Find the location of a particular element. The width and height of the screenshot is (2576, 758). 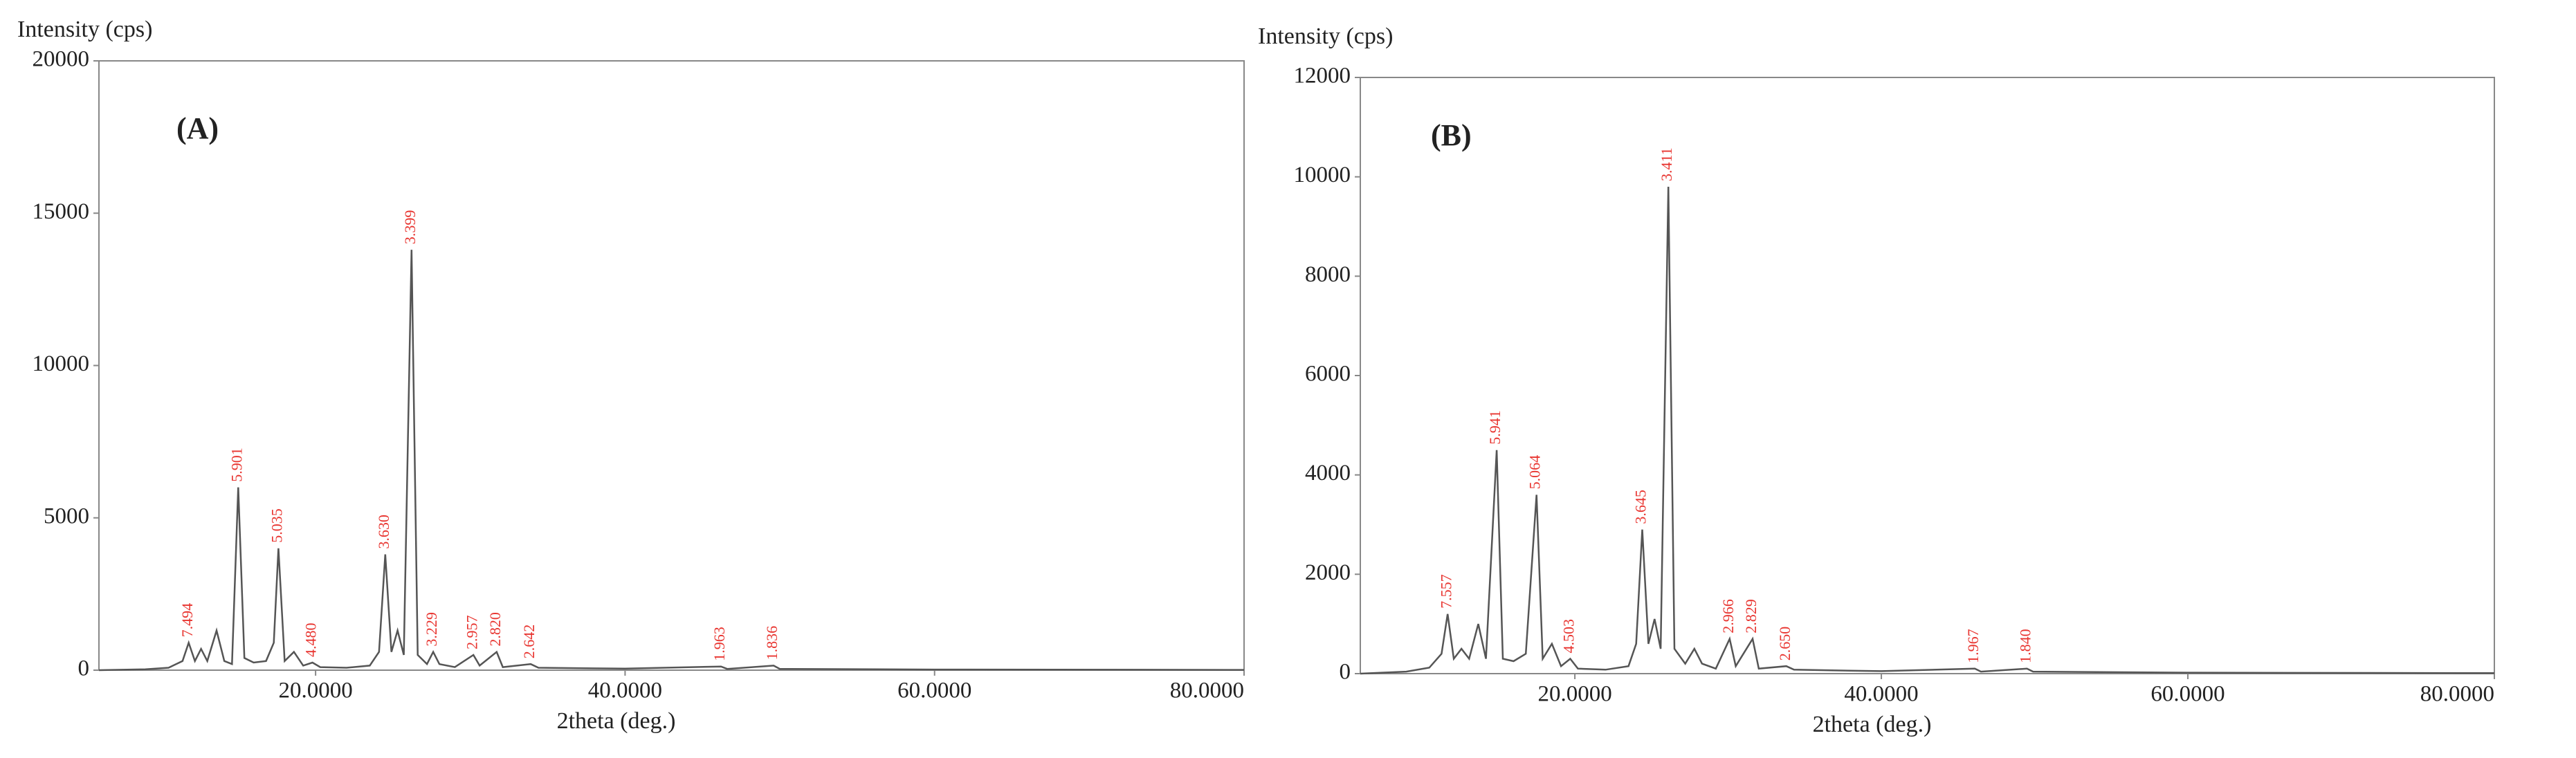

peak-label: 7.557 is located at coordinates (1445, 591).